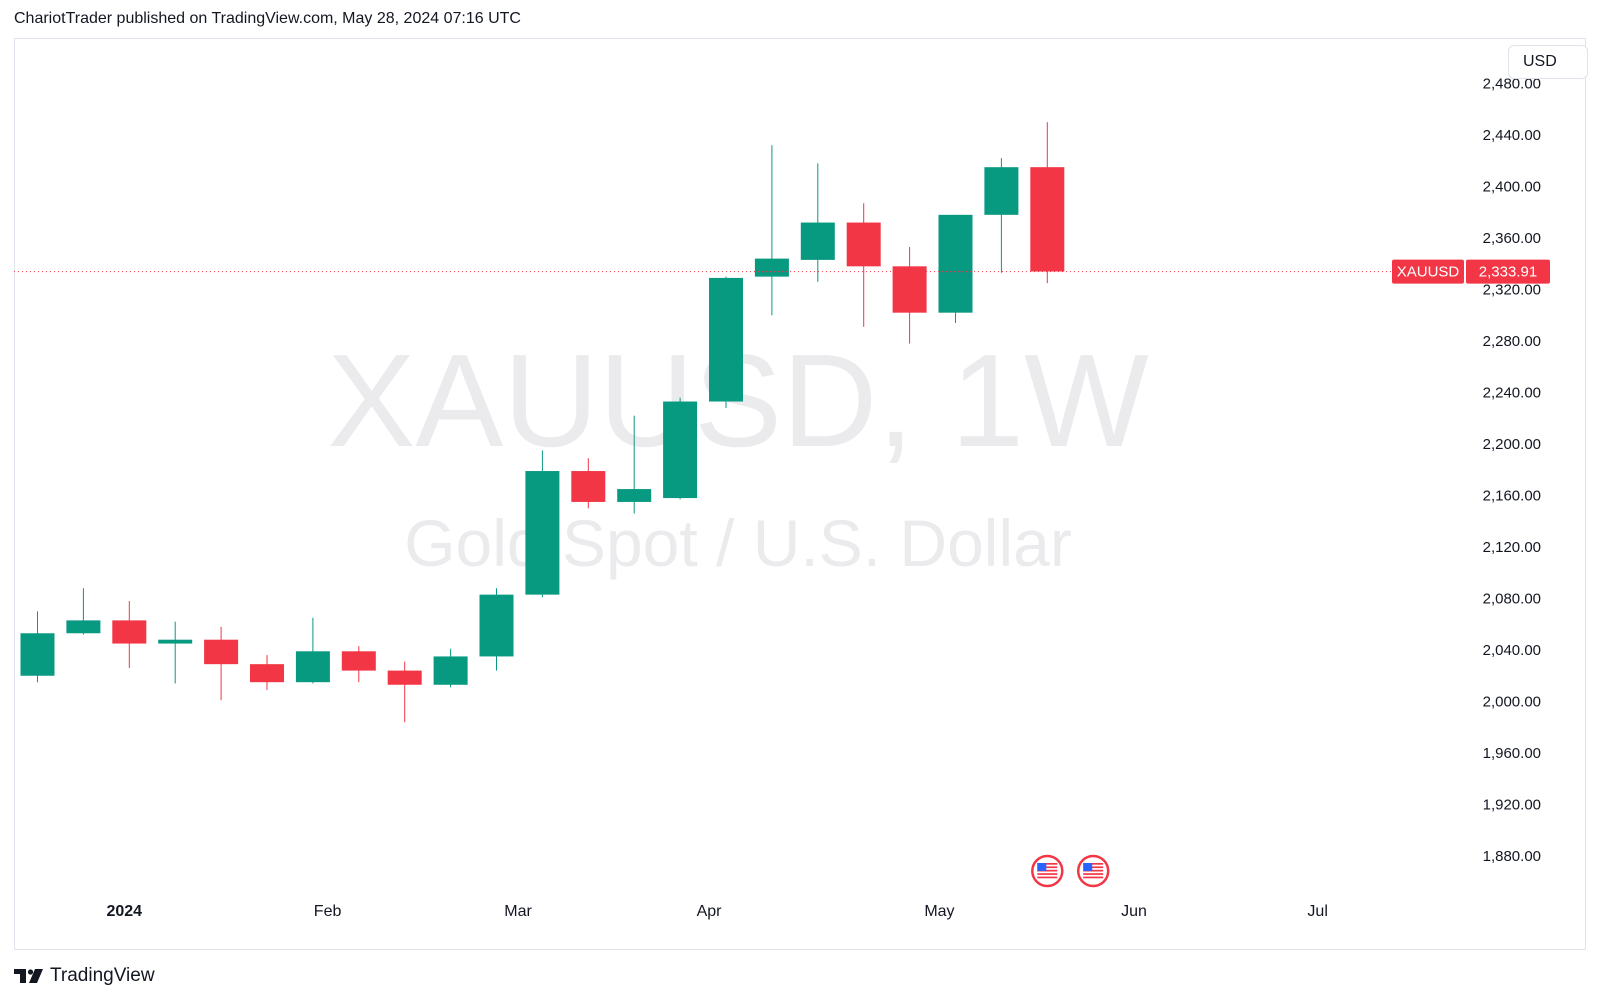 Image resolution: width=1600 pixels, height=999 pixels. What do you see at coordinates (328, 911) in the screenshot?
I see `time-tick-label: Feb` at bounding box center [328, 911].